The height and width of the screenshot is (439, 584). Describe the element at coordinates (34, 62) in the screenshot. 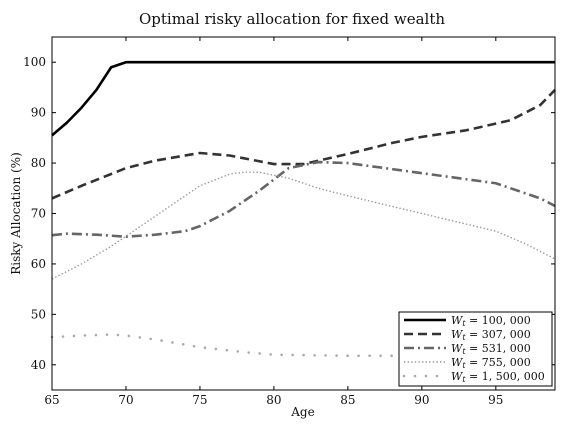

I see `y-tick-label: 100` at that location.